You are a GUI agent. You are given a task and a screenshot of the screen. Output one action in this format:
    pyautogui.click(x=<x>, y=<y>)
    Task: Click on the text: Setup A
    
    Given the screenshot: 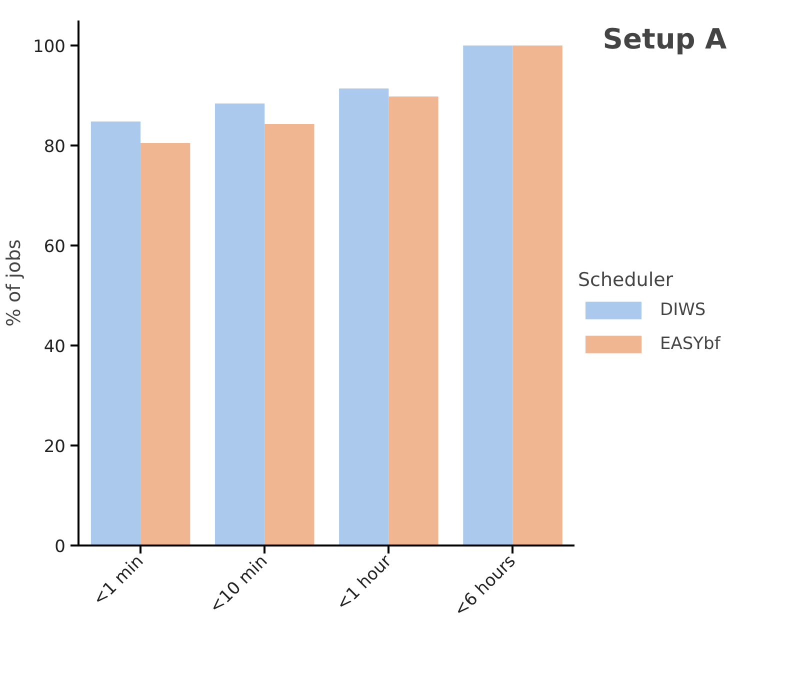 What is the action you would take?
    pyautogui.click(x=665, y=39)
    